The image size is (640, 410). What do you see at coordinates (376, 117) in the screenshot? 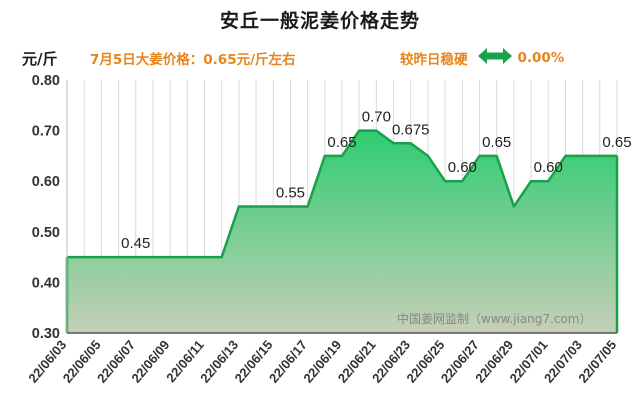
I see `data-label: 0.70` at bounding box center [376, 117].